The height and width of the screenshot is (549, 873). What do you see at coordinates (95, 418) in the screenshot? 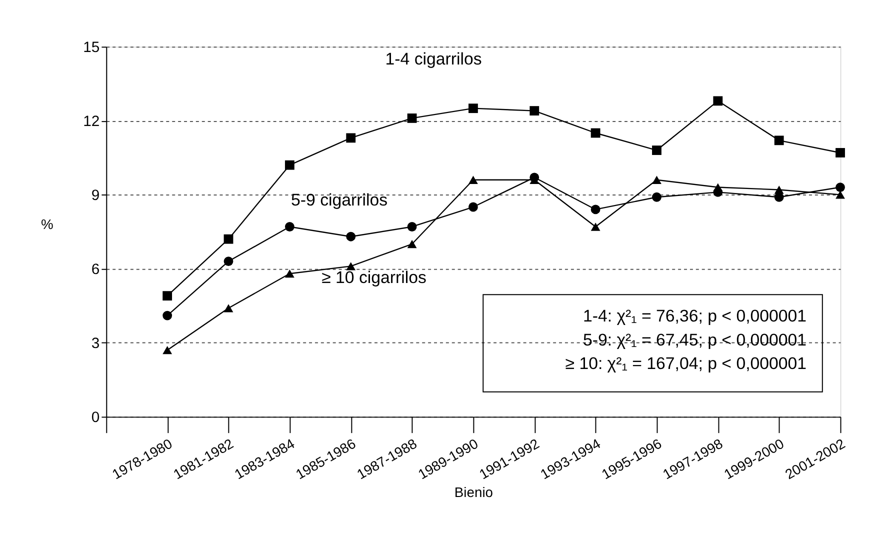
I see `y-tick-label: 0` at bounding box center [95, 418].